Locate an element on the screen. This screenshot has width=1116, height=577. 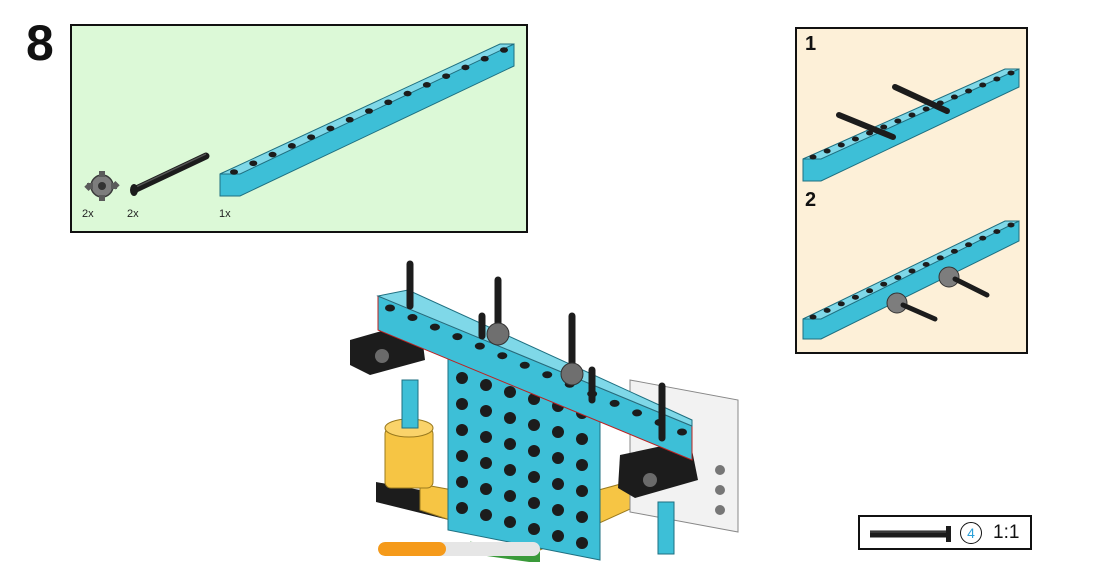
axle-part-icon is located at coordinates (170, 174).